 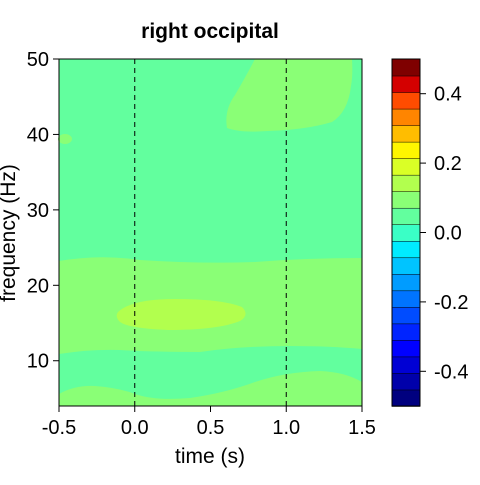 What do you see at coordinates (448, 164) in the screenshot?
I see `colorbar-tick-label: 0.2` at bounding box center [448, 164].